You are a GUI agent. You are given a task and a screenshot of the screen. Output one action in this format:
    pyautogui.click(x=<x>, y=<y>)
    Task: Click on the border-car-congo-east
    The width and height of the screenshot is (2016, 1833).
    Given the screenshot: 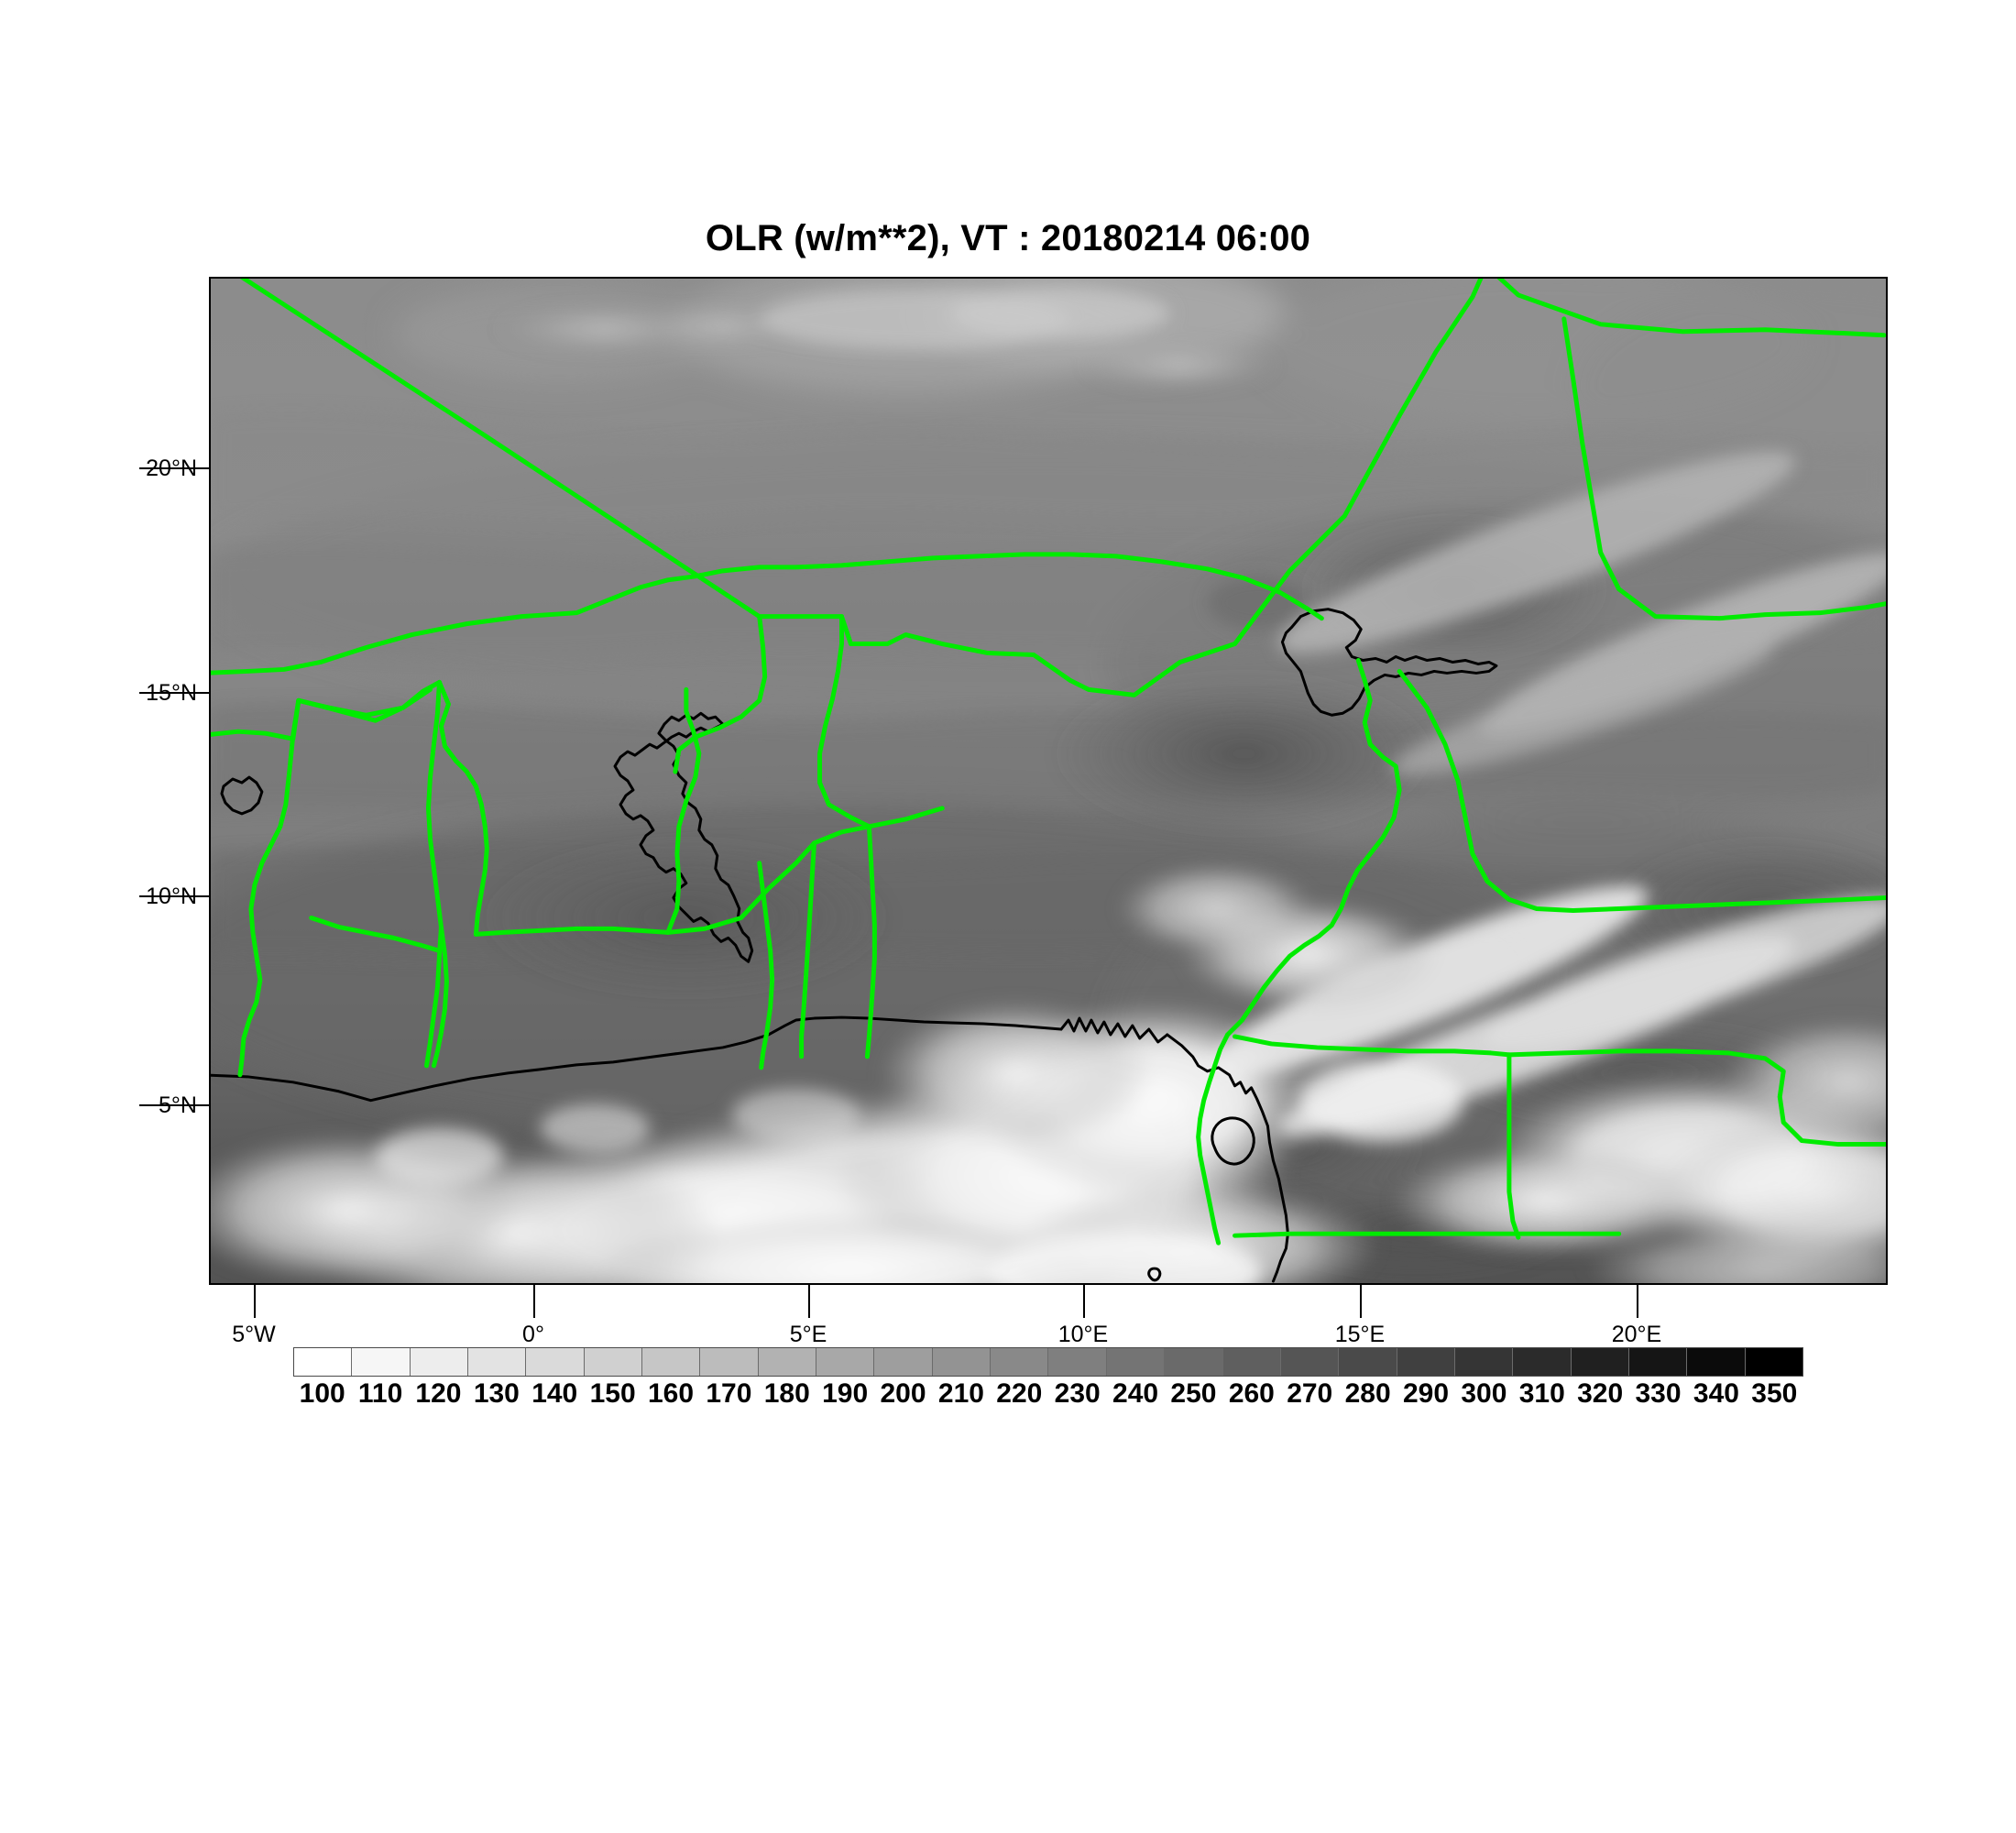 What is the action you would take?
    pyautogui.click(x=1696, y=1097)
    